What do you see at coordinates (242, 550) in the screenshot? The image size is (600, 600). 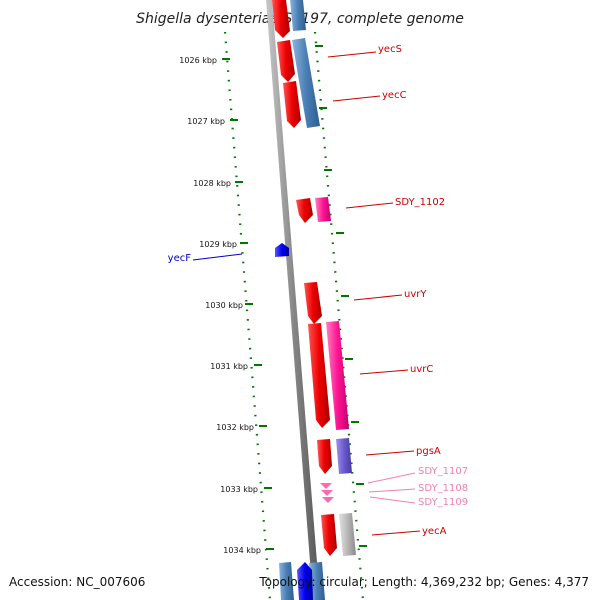 I see `kbp-label-1034: 1034 kbp` at bounding box center [242, 550].